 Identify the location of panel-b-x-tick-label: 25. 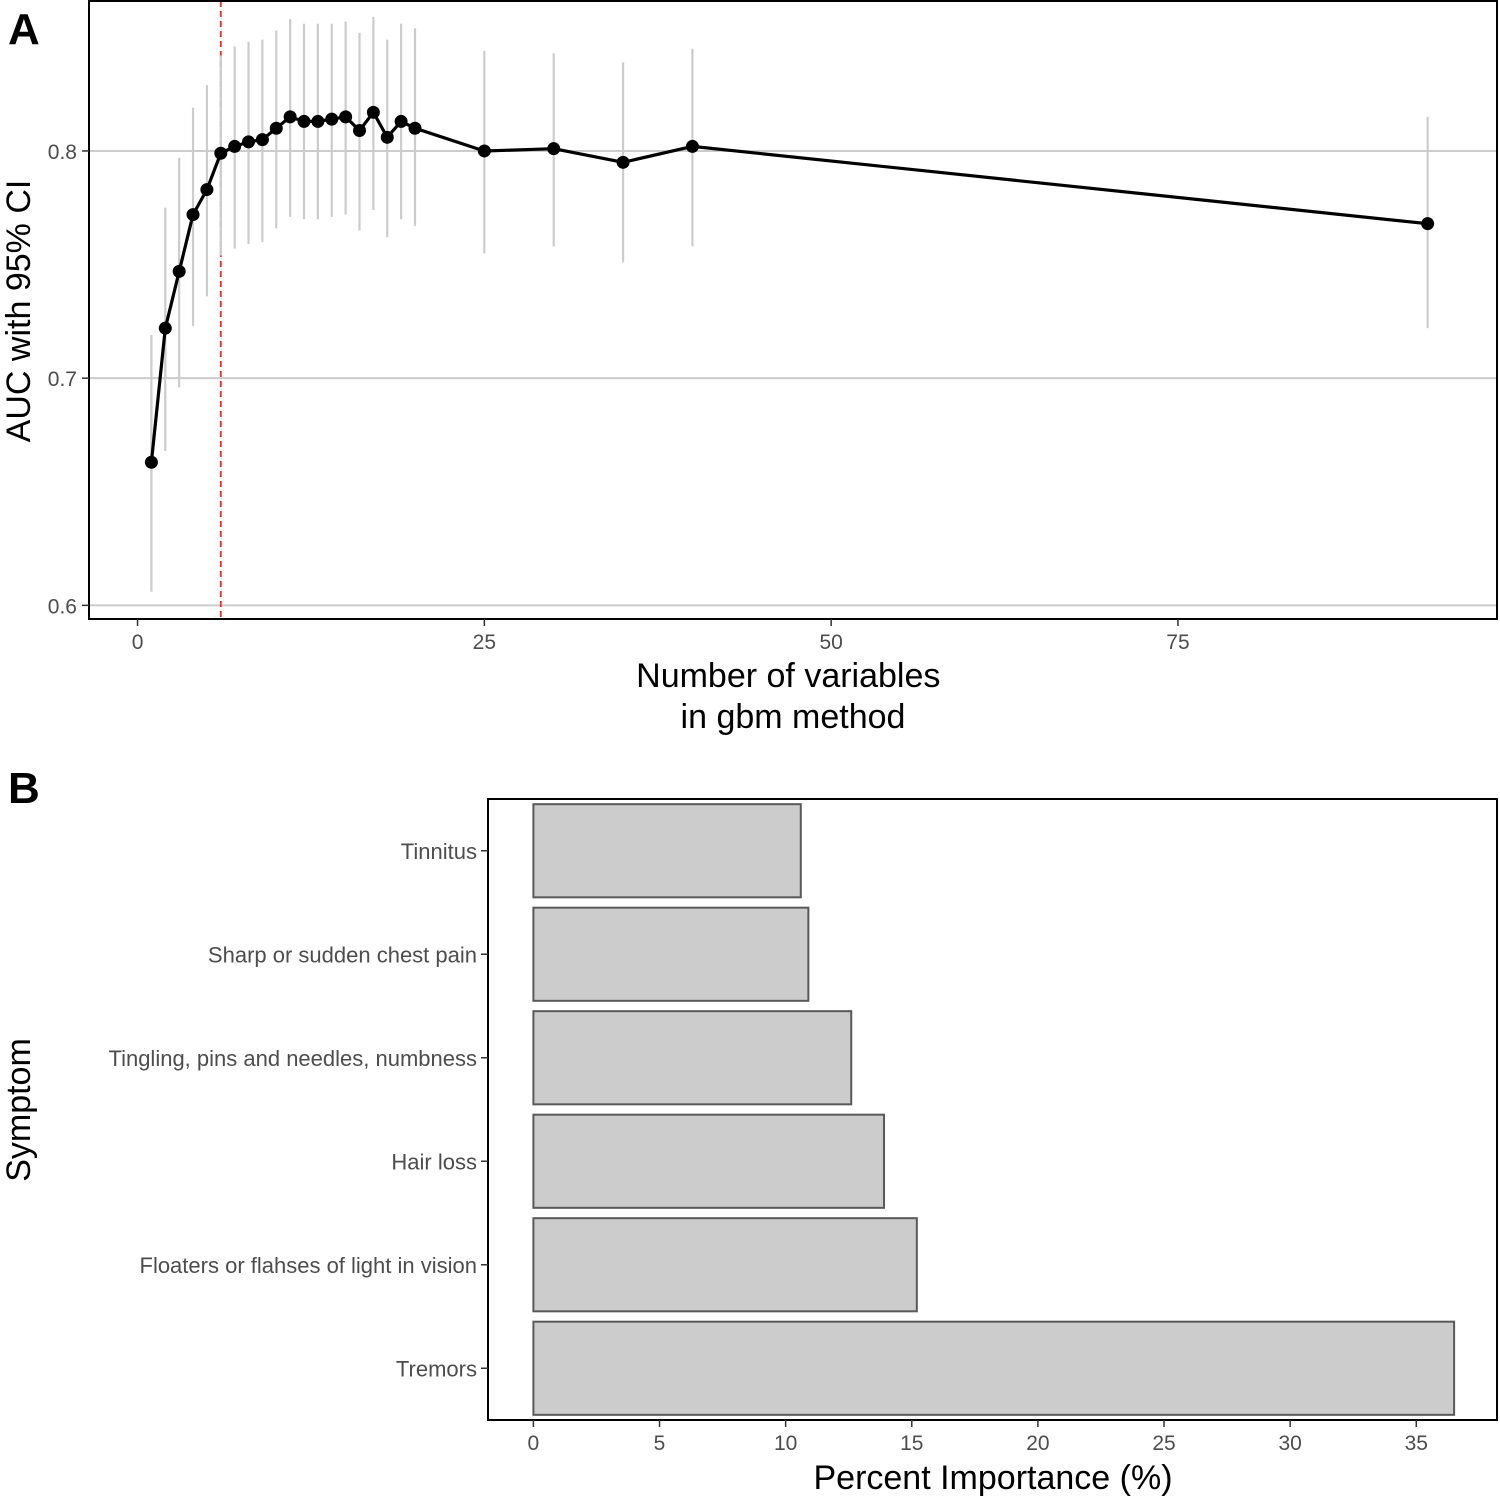
(1163, 1443).